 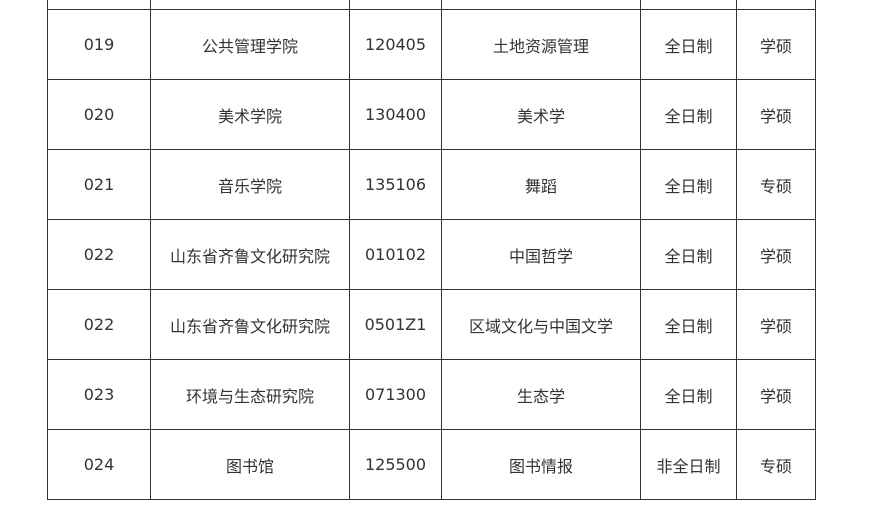 What do you see at coordinates (395, 254) in the screenshot?
I see `major-code-cell: 010102` at bounding box center [395, 254].